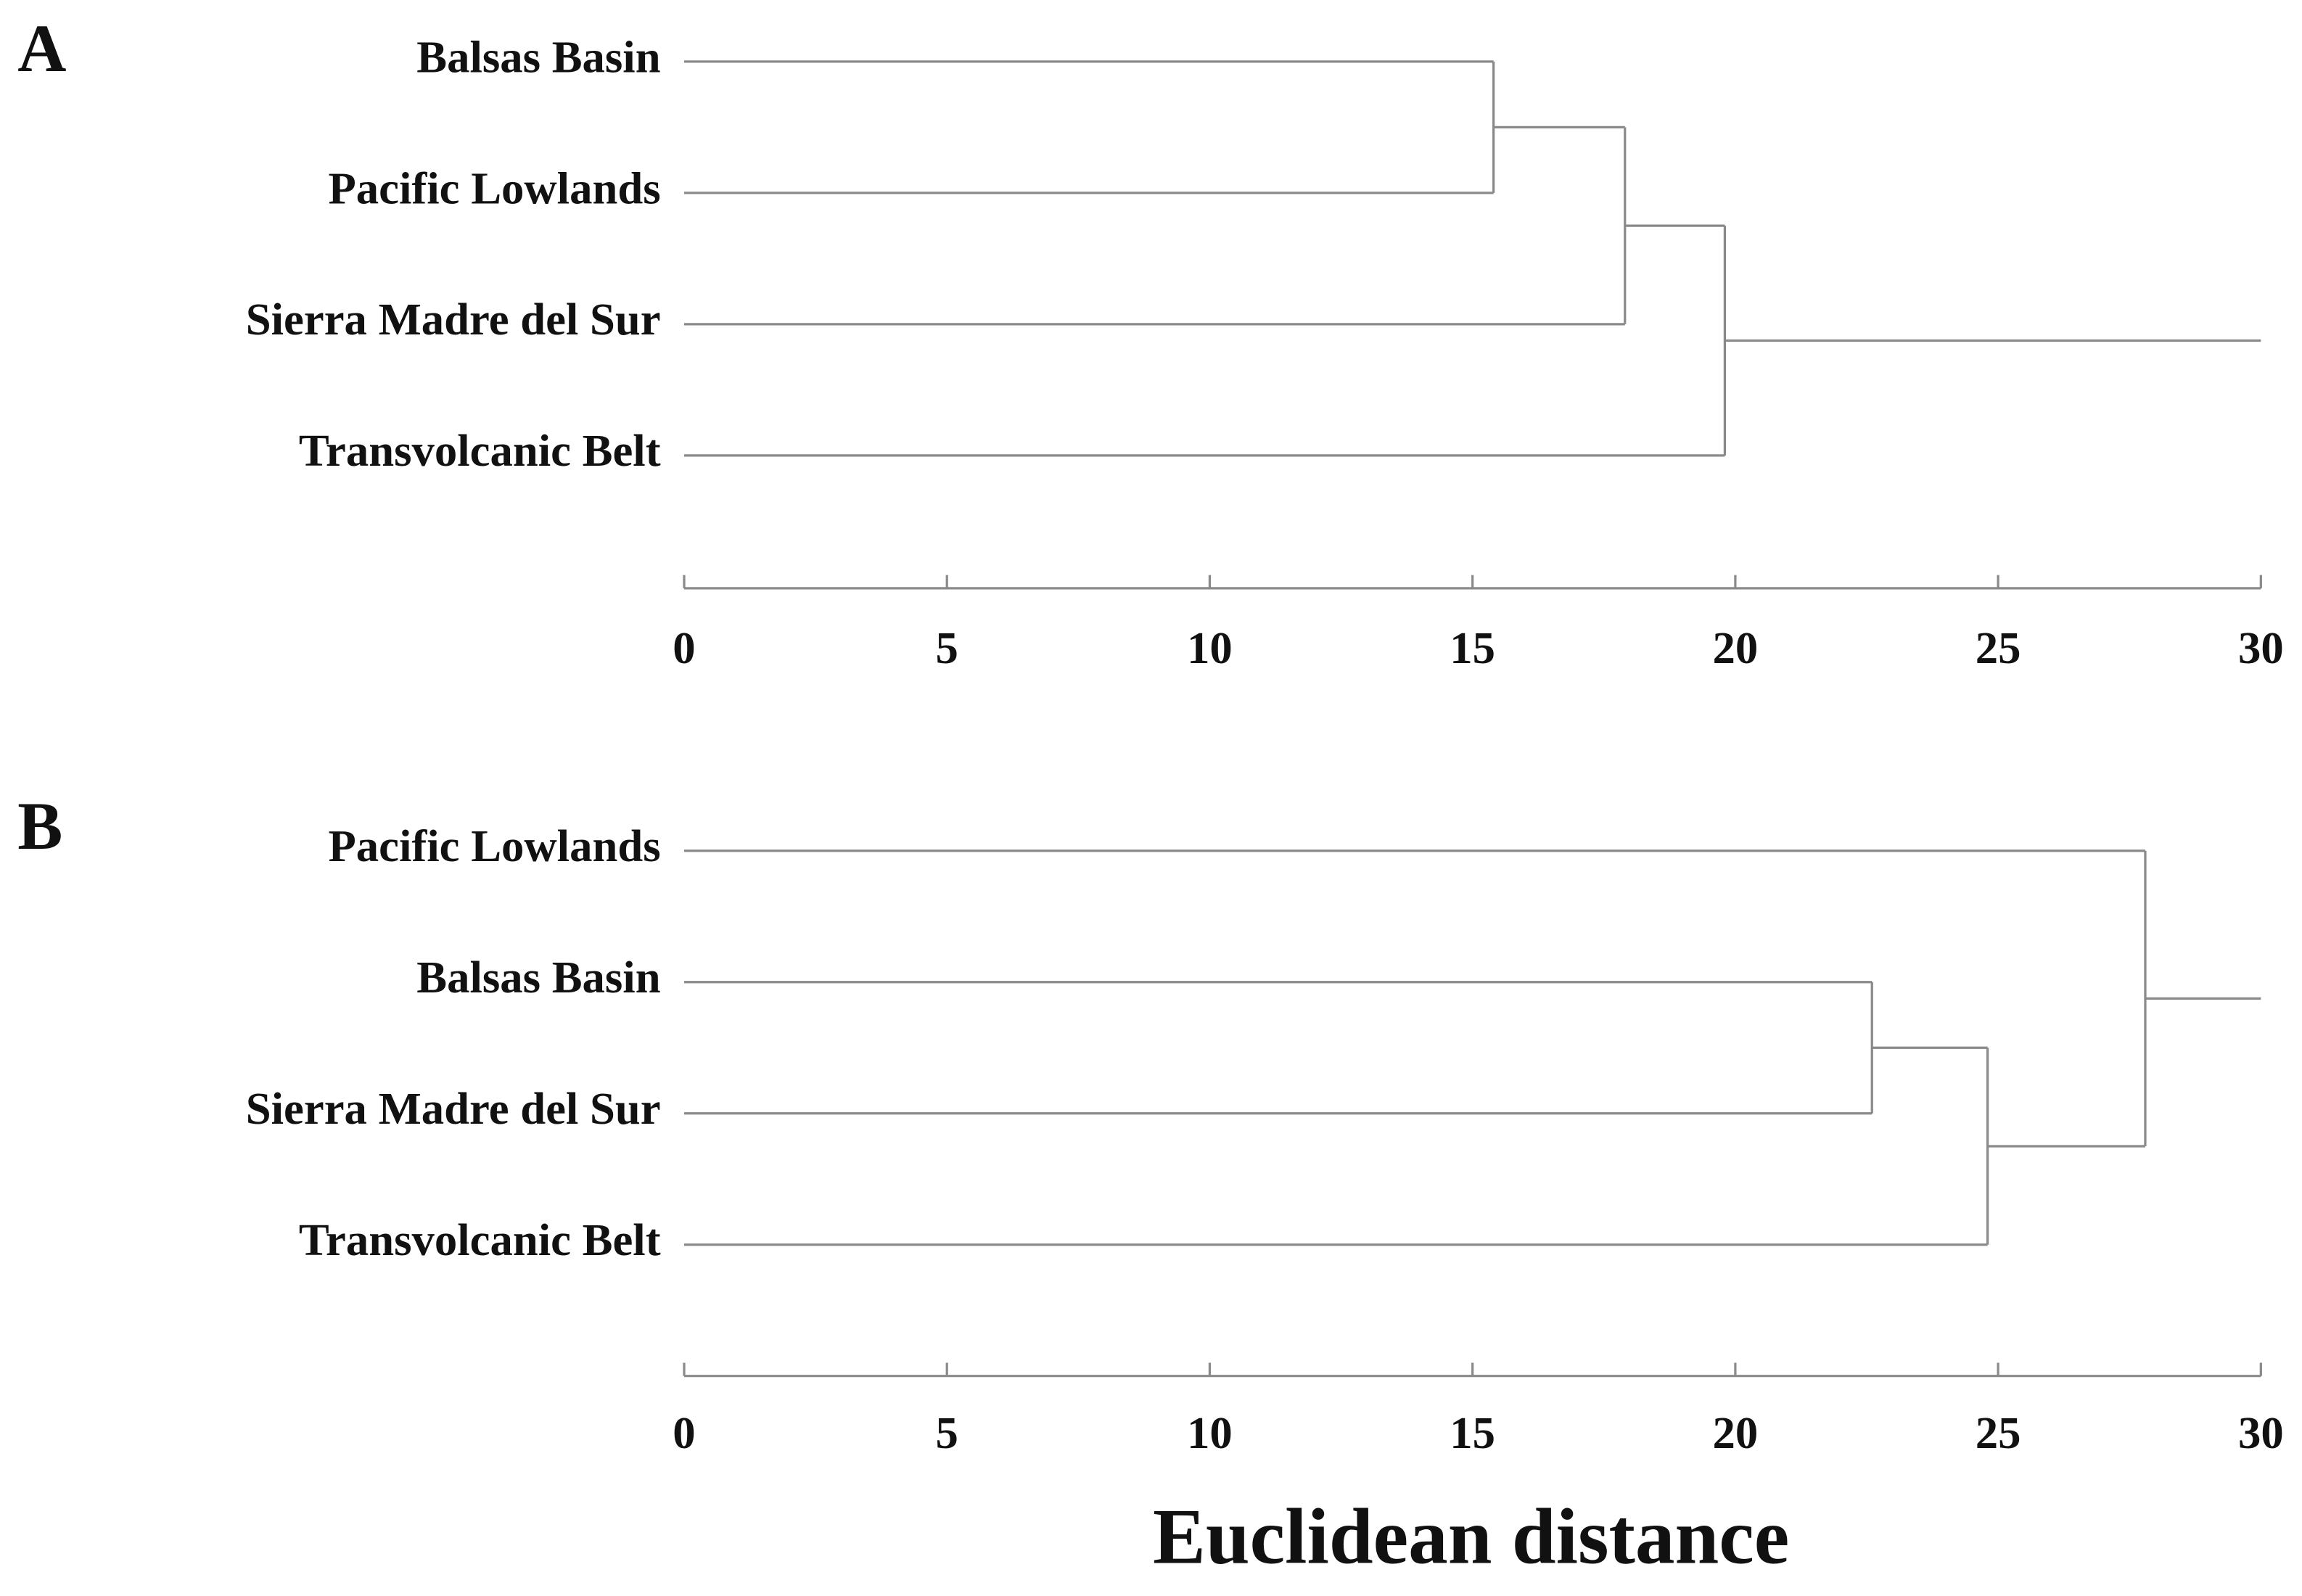  What do you see at coordinates (42, 49) in the screenshot?
I see `panel-label: A` at bounding box center [42, 49].